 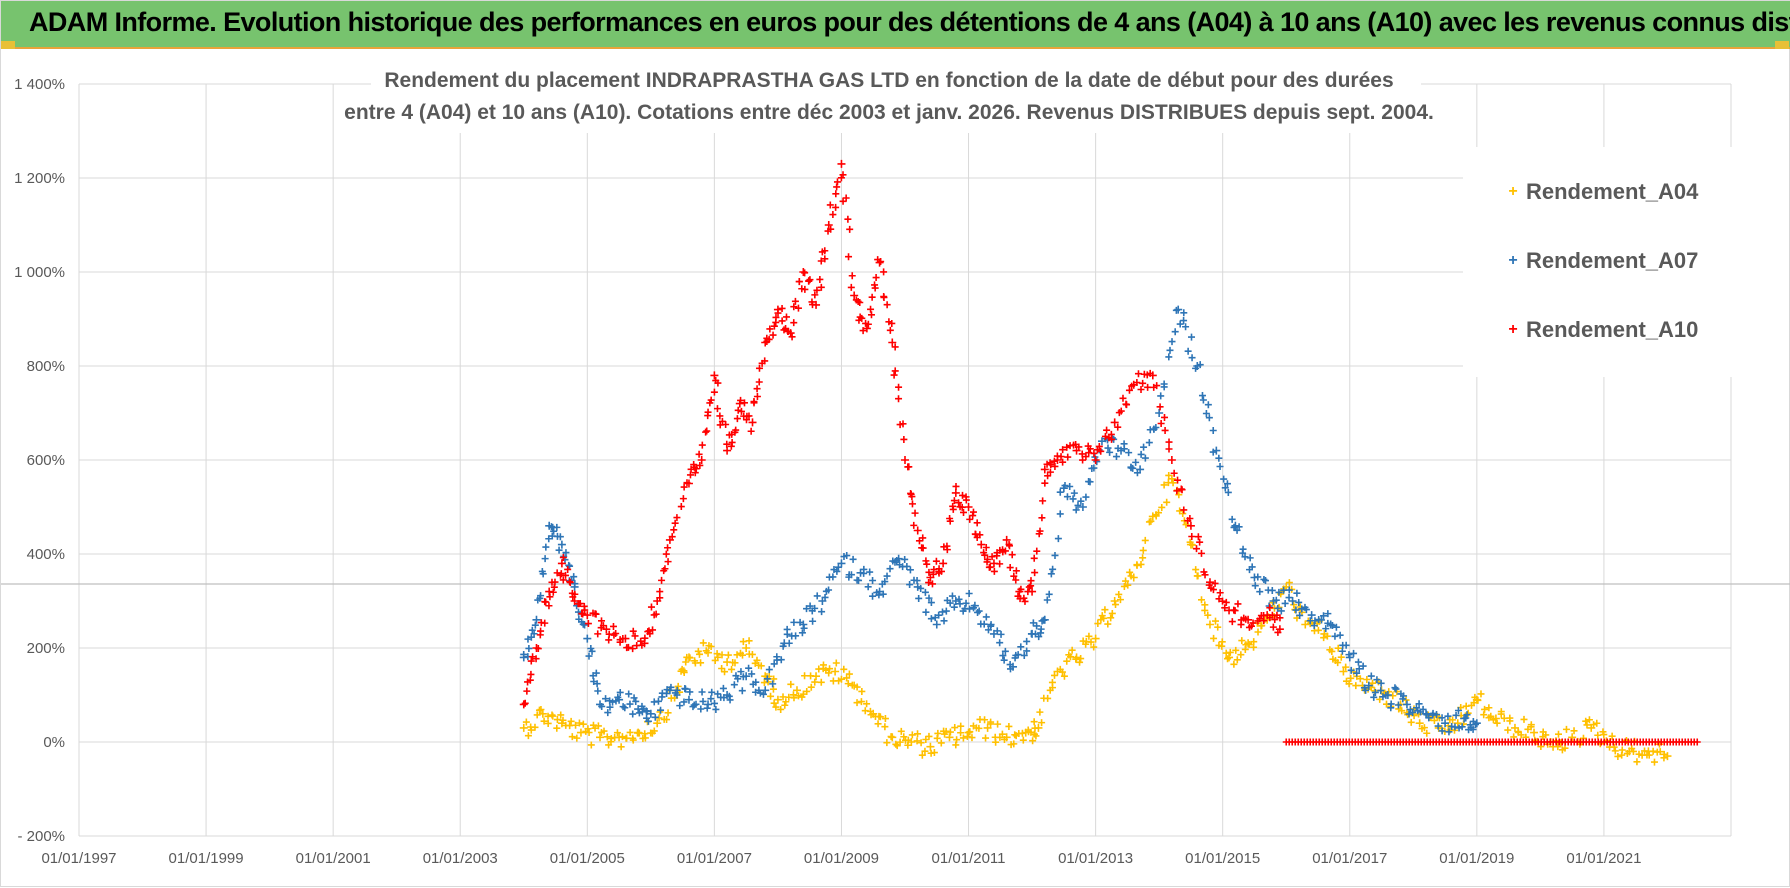 What do you see at coordinates (46, 554) in the screenshot?
I see `y-tick-label: 400%` at bounding box center [46, 554].